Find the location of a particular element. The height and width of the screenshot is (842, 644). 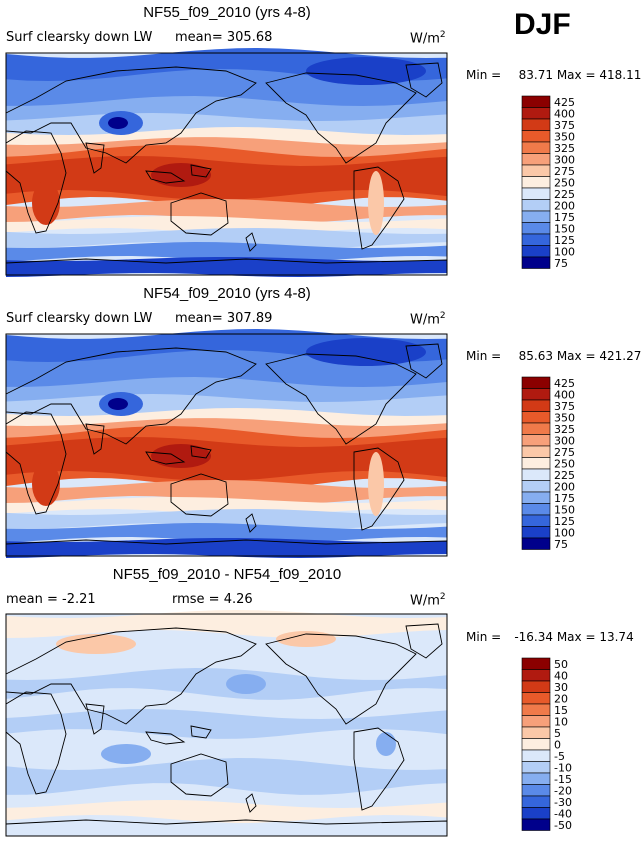

colorbar-tick-label: 350 is located at coordinates (564, 136).